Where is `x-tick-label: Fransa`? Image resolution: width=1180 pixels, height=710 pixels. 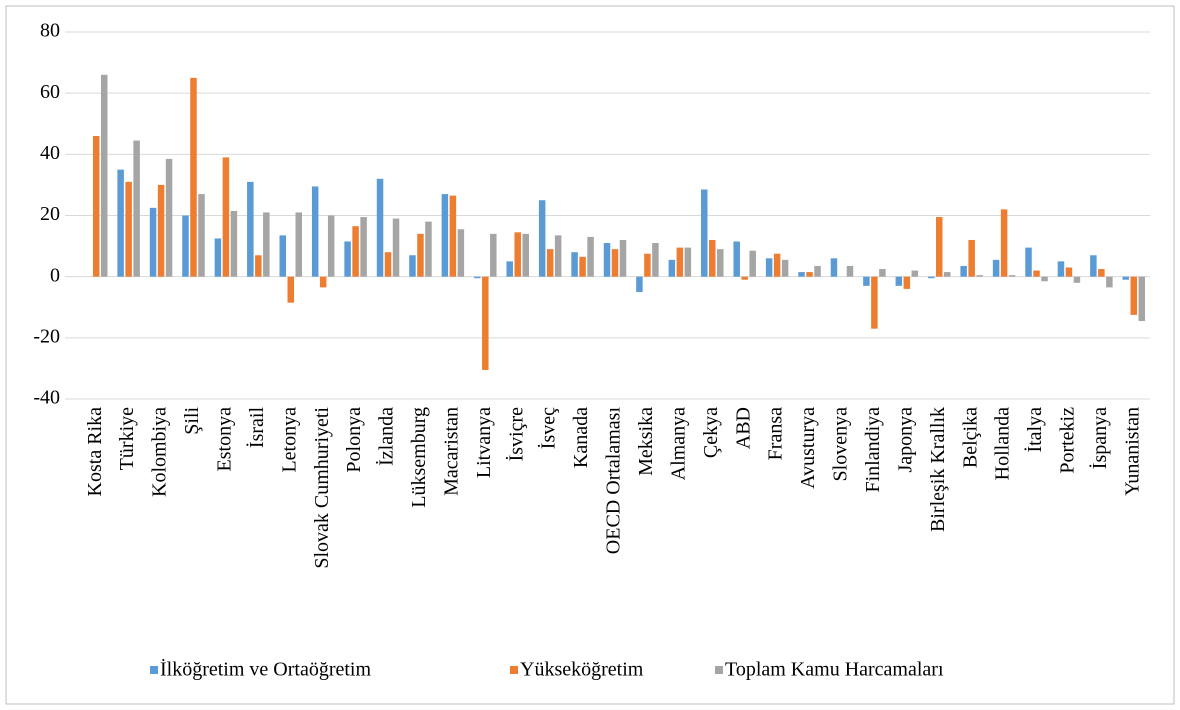 x-tick-label: Fransa is located at coordinates (776, 433).